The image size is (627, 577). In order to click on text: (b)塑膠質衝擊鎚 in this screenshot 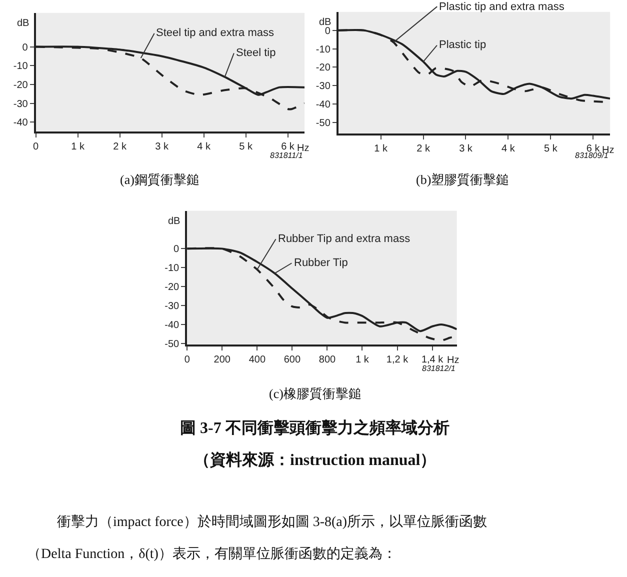, I will do `click(463, 179)`.